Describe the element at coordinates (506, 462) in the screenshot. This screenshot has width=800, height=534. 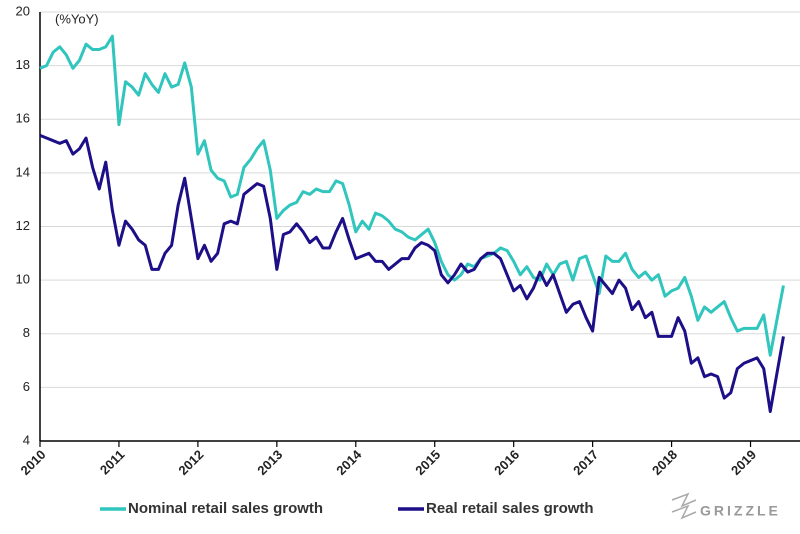
I see `x-tick-label: 2016` at that location.